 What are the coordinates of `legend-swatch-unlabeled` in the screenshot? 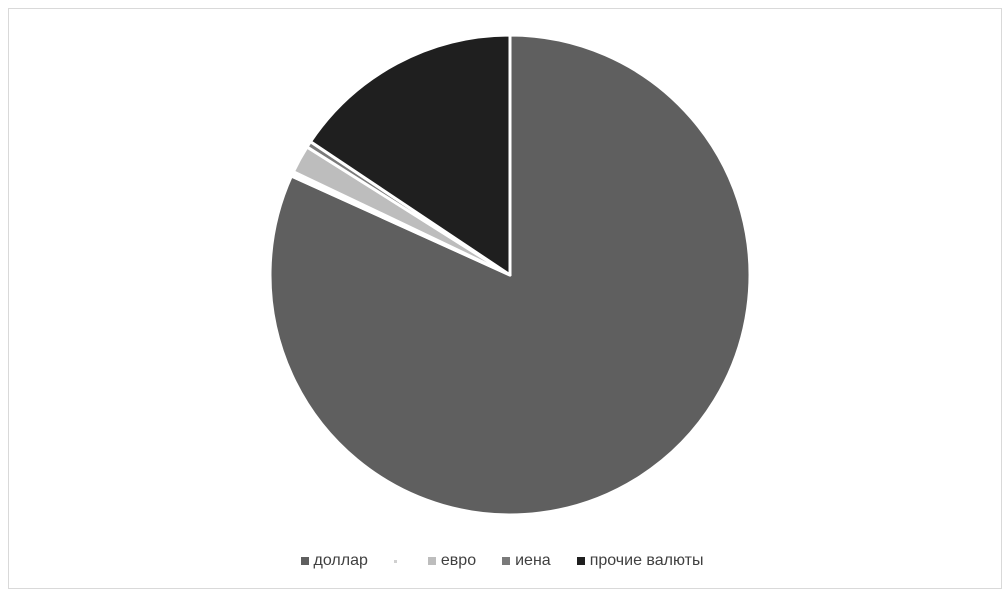 It's located at (395, 561).